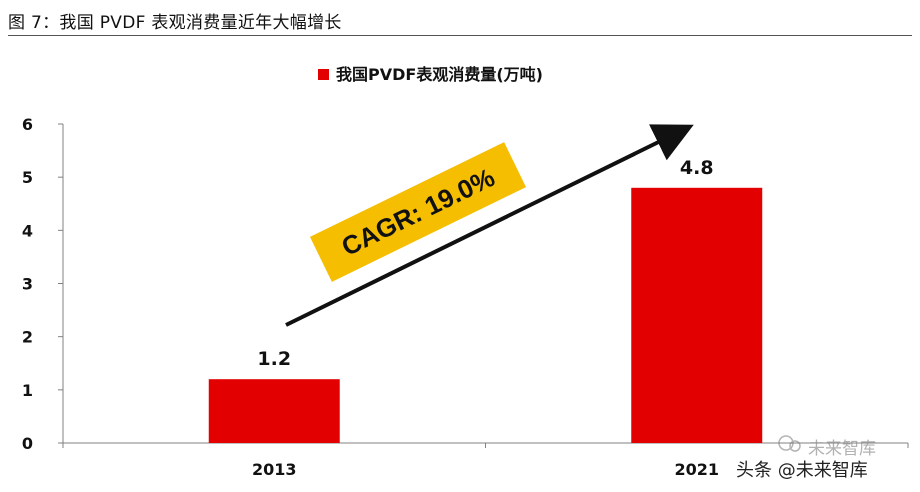  I want to click on bar-2013, so click(274, 411).